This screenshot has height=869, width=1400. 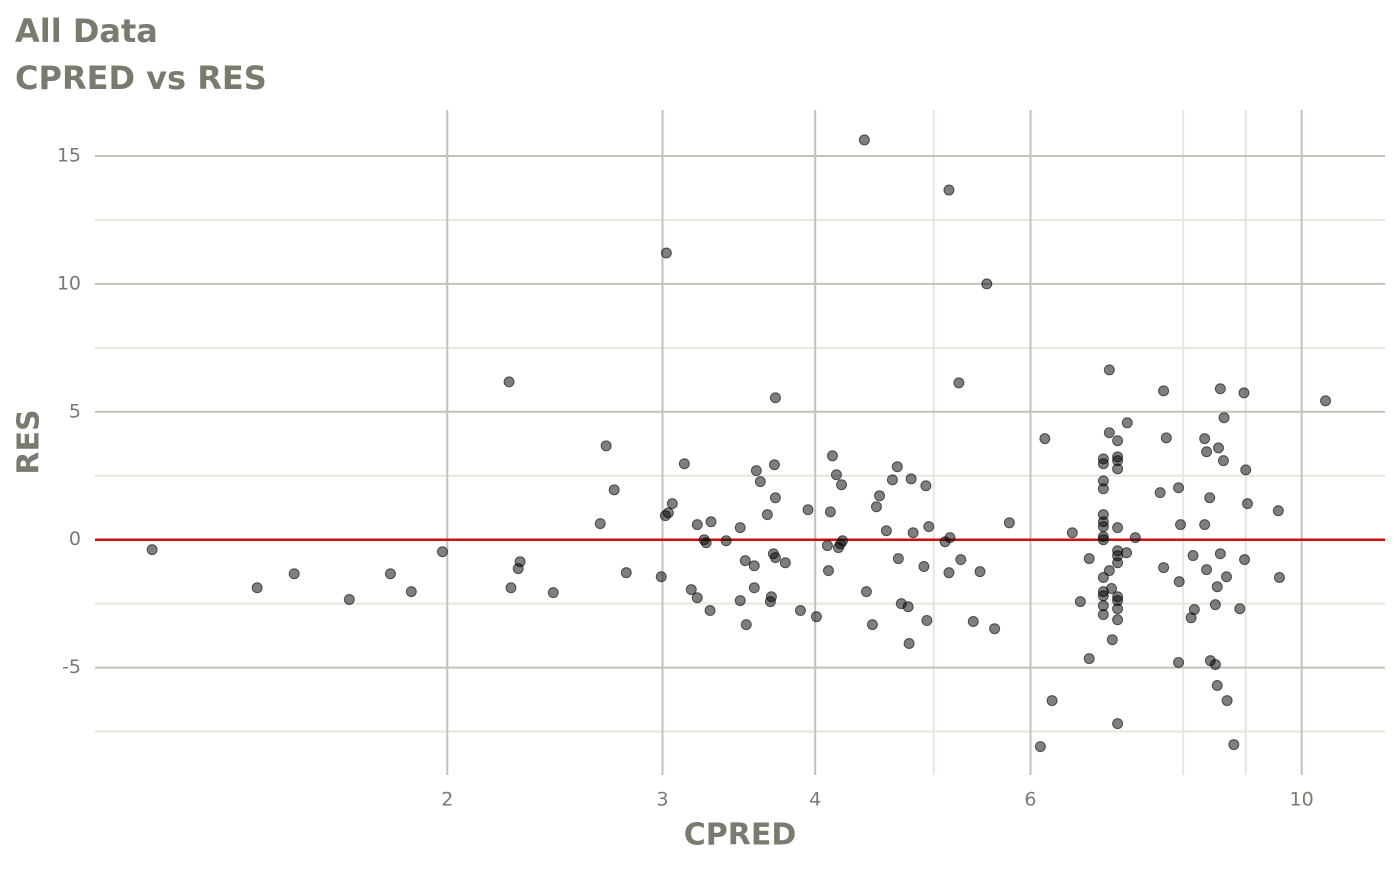 I want to click on x-tick-label: 10, so click(x=1302, y=800).